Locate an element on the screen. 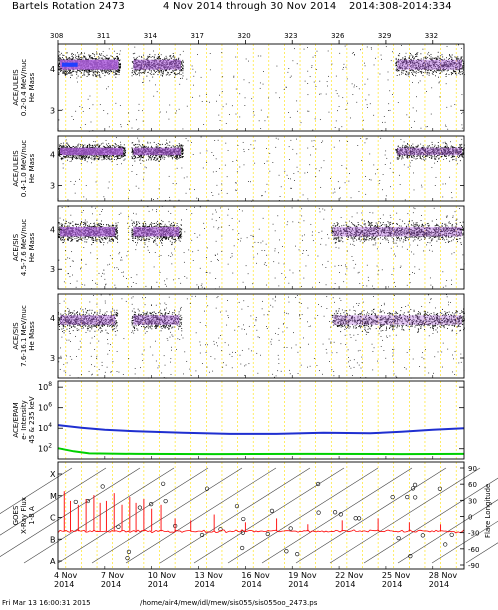  top-axis-tick-label: 311 is located at coordinates (103, 36).